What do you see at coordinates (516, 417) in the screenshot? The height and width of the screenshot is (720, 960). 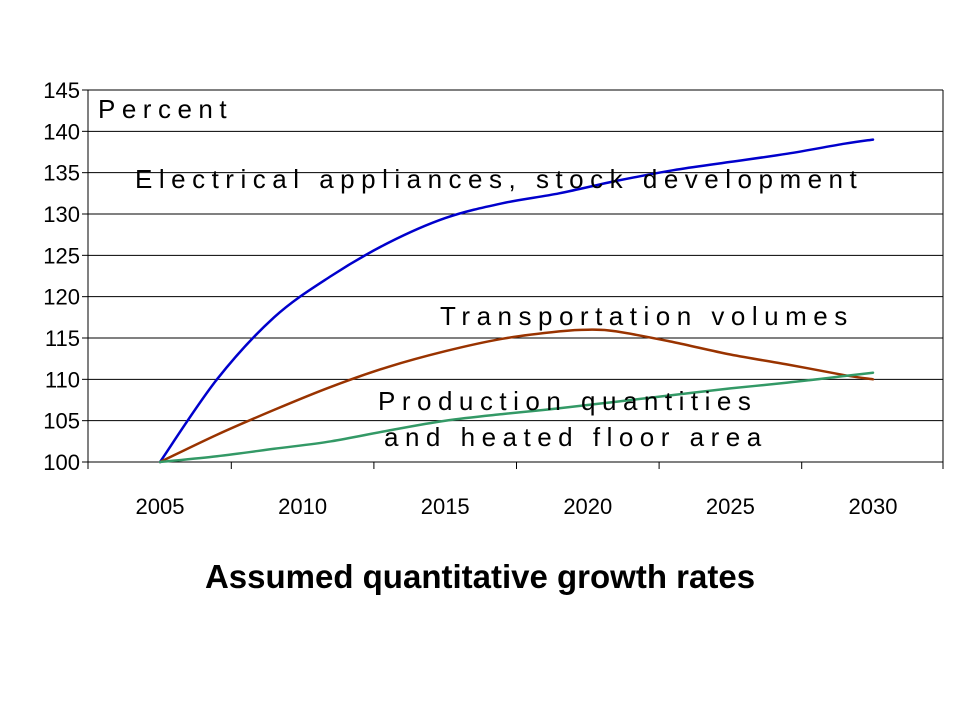 I see `series-line-production` at bounding box center [516, 417].